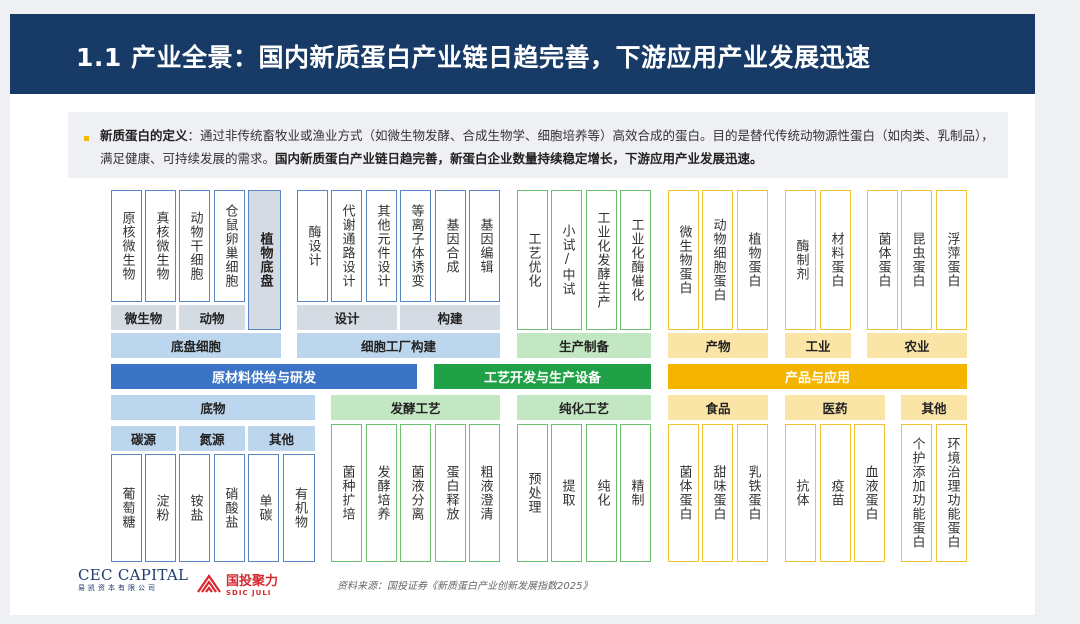  I want to click on raw-materials-bar: 原材料供给与研发, so click(264, 376).